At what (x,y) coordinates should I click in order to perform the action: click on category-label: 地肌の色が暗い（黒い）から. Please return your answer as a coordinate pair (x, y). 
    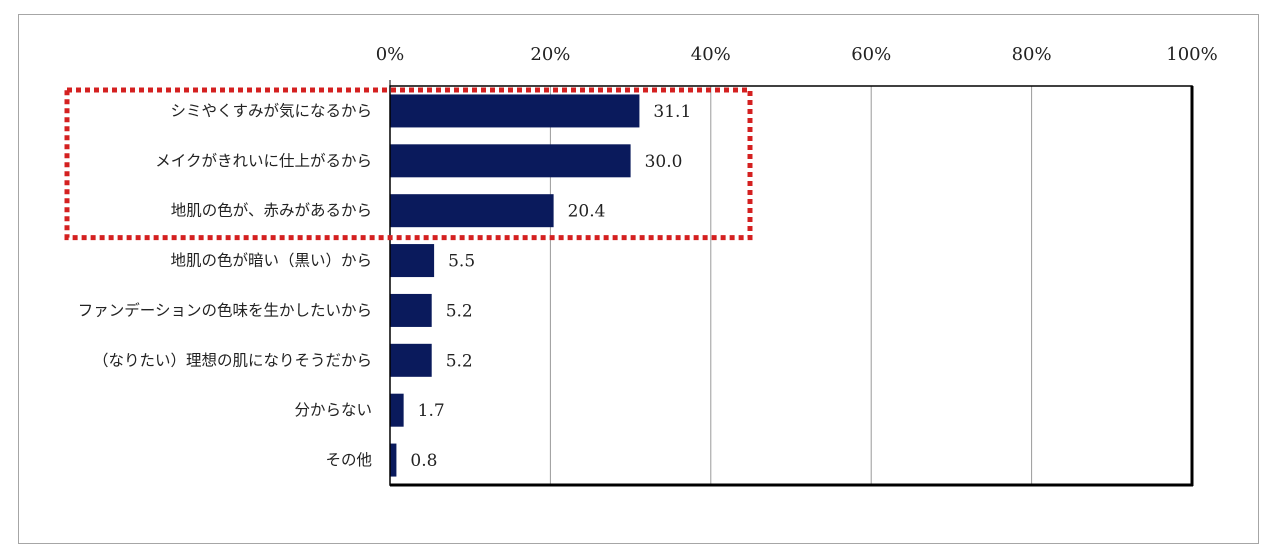
    Looking at the image, I should click on (271, 261).